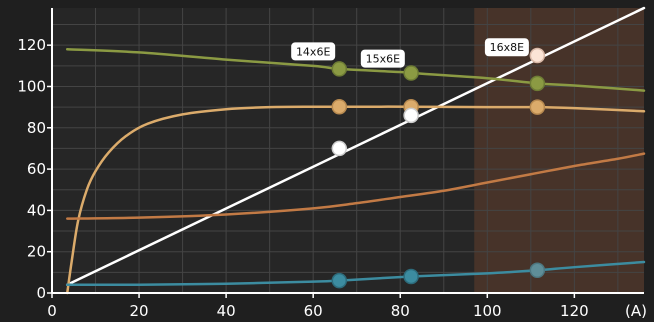 The width and height of the screenshot is (654, 322). Describe the element at coordinates (400, 311) in the screenshot. I see `x-tick-label: 80` at that location.